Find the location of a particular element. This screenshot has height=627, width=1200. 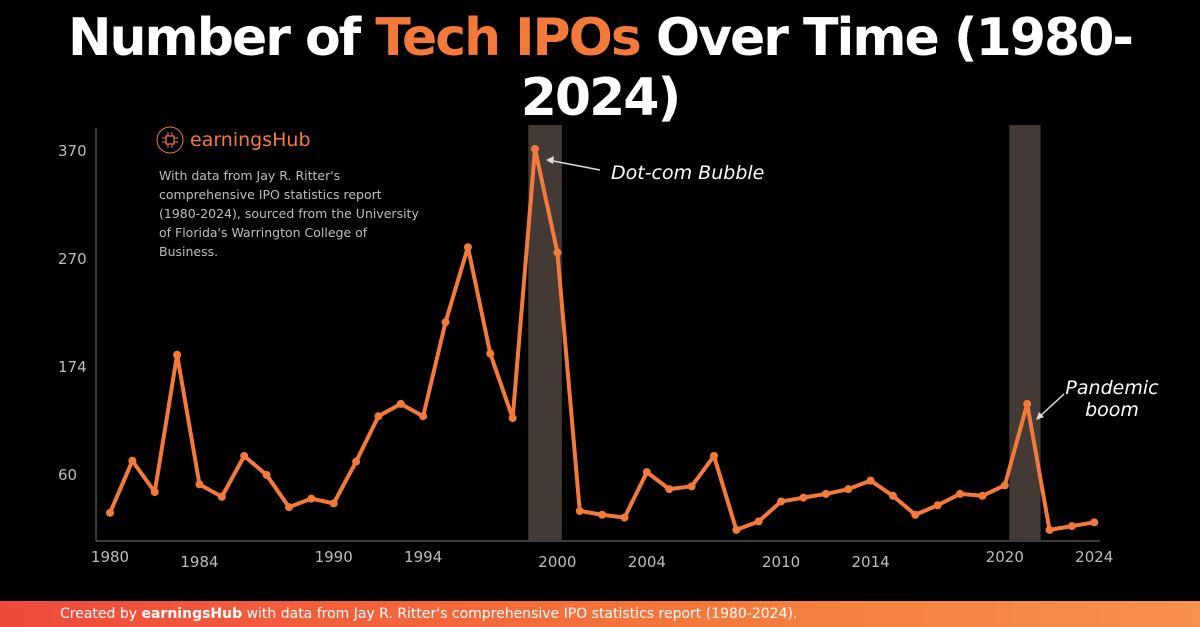

data-point-1999 is located at coordinates (535, 148).